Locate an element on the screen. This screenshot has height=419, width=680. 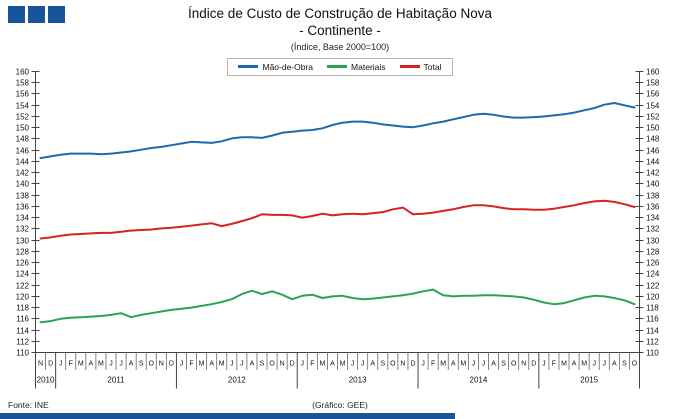
y-tick-label-right: 152 is located at coordinates (653, 116).